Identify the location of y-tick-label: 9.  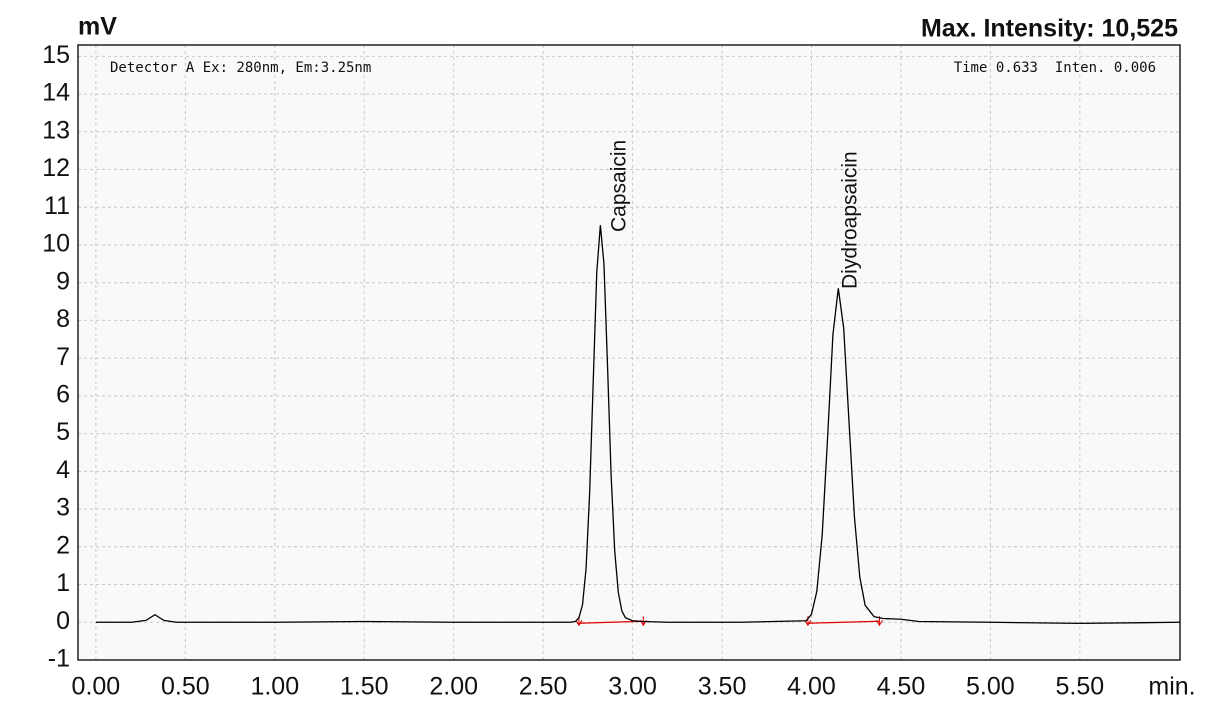
(63, 281).